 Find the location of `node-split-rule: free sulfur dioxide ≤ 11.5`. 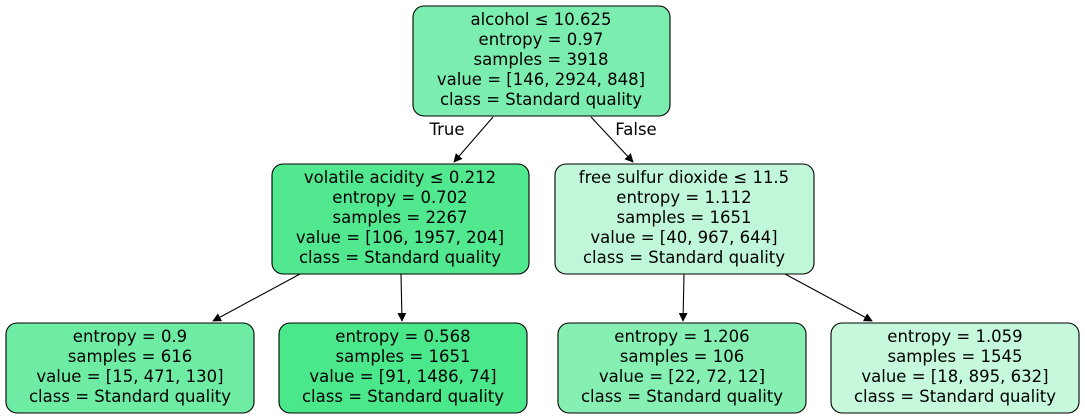

node-split-rule: free sulfur dioxide ≤ 11.5 is located at coordinates (684, 177).